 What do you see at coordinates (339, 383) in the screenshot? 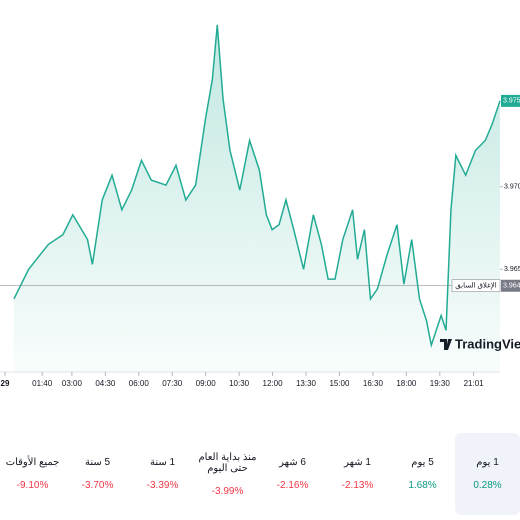
I see `x-tick-label: 15:00` at bounding box center [339, 383].